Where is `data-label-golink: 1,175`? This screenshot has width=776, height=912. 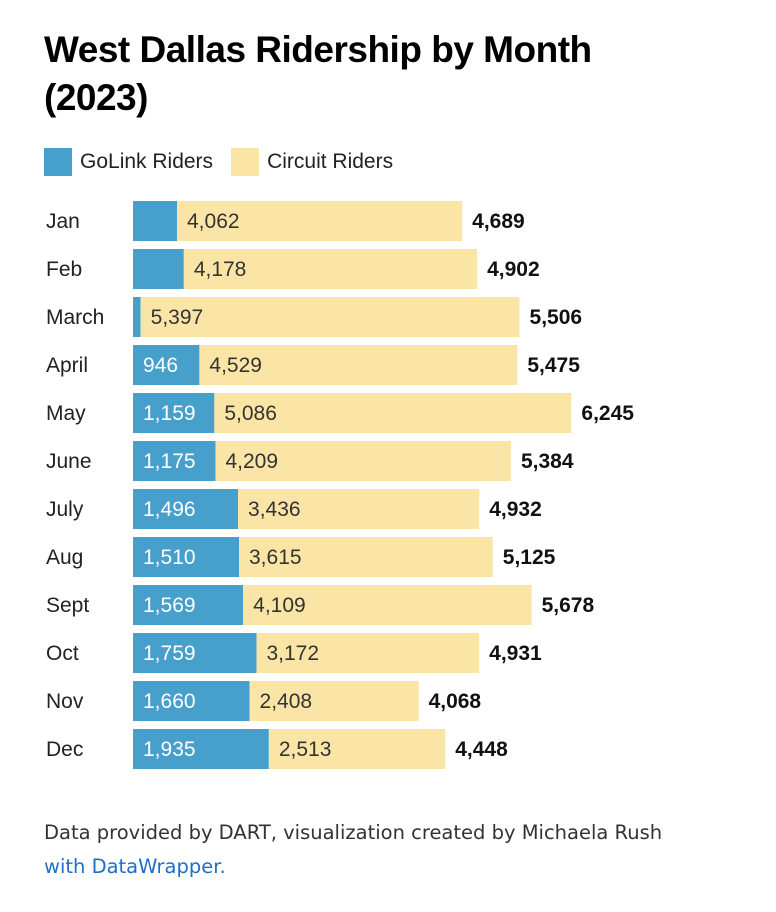 data-label-golink: 1,175 is located at coordinates (169, 461).